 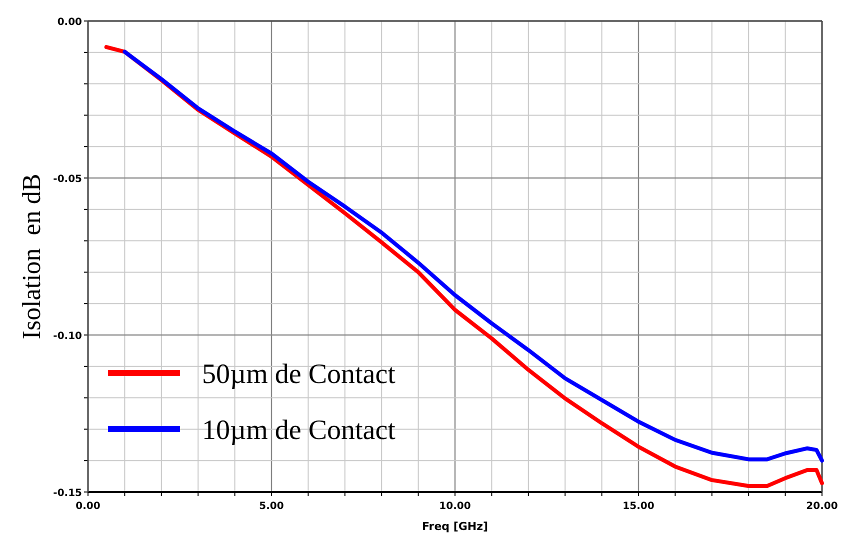 I want to click on y-tick-label: 0.00, so click(x=69, y=22).